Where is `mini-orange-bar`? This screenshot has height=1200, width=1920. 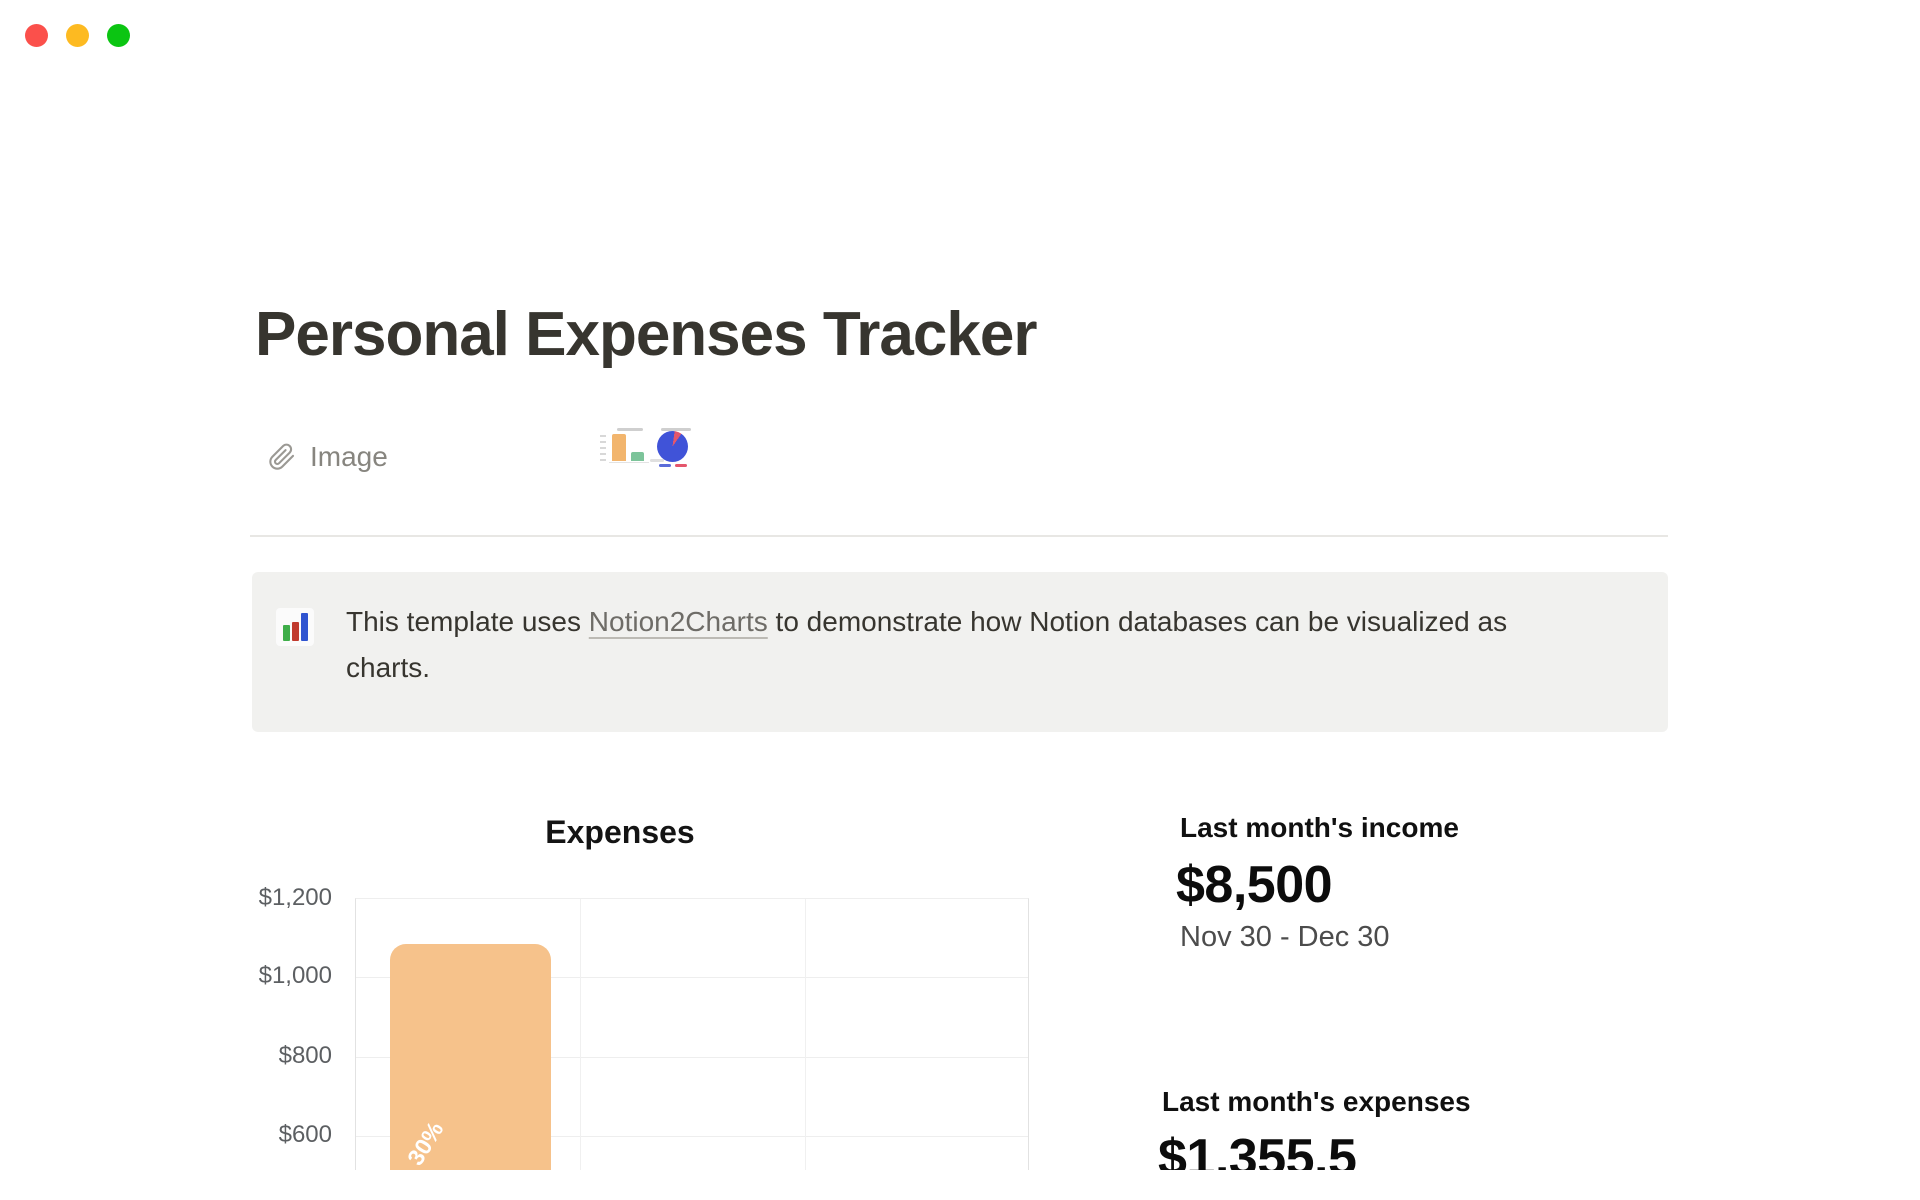
mini-orange-bar is located at coordinates (619, 447).